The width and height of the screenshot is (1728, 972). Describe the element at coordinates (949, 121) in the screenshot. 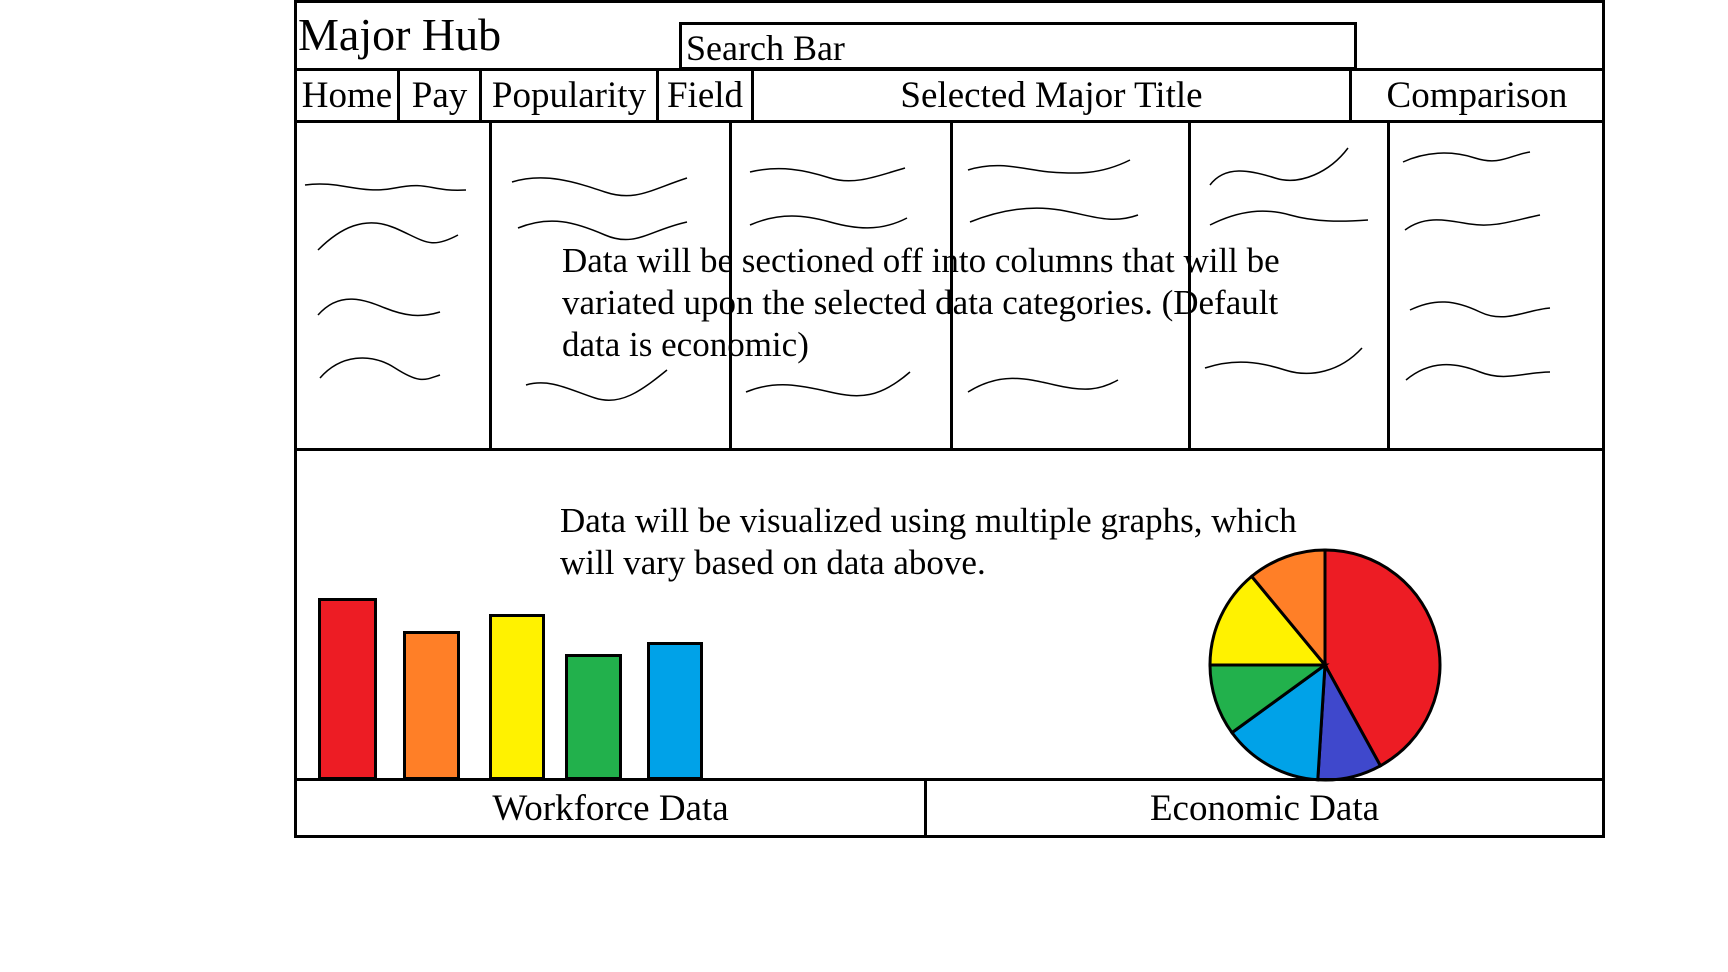

I see `nav-bottom-divider` at that location.